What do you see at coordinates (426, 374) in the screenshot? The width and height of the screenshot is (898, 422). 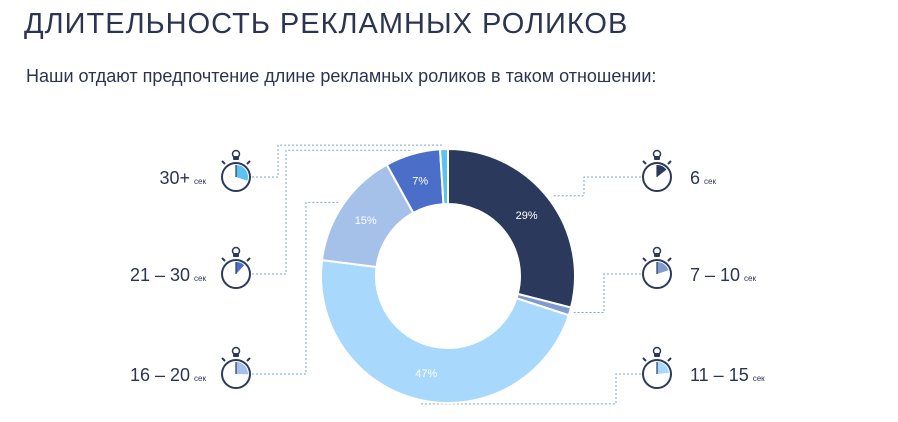 I see `slice-value-label: 47%` at bounding box center [426, 374].